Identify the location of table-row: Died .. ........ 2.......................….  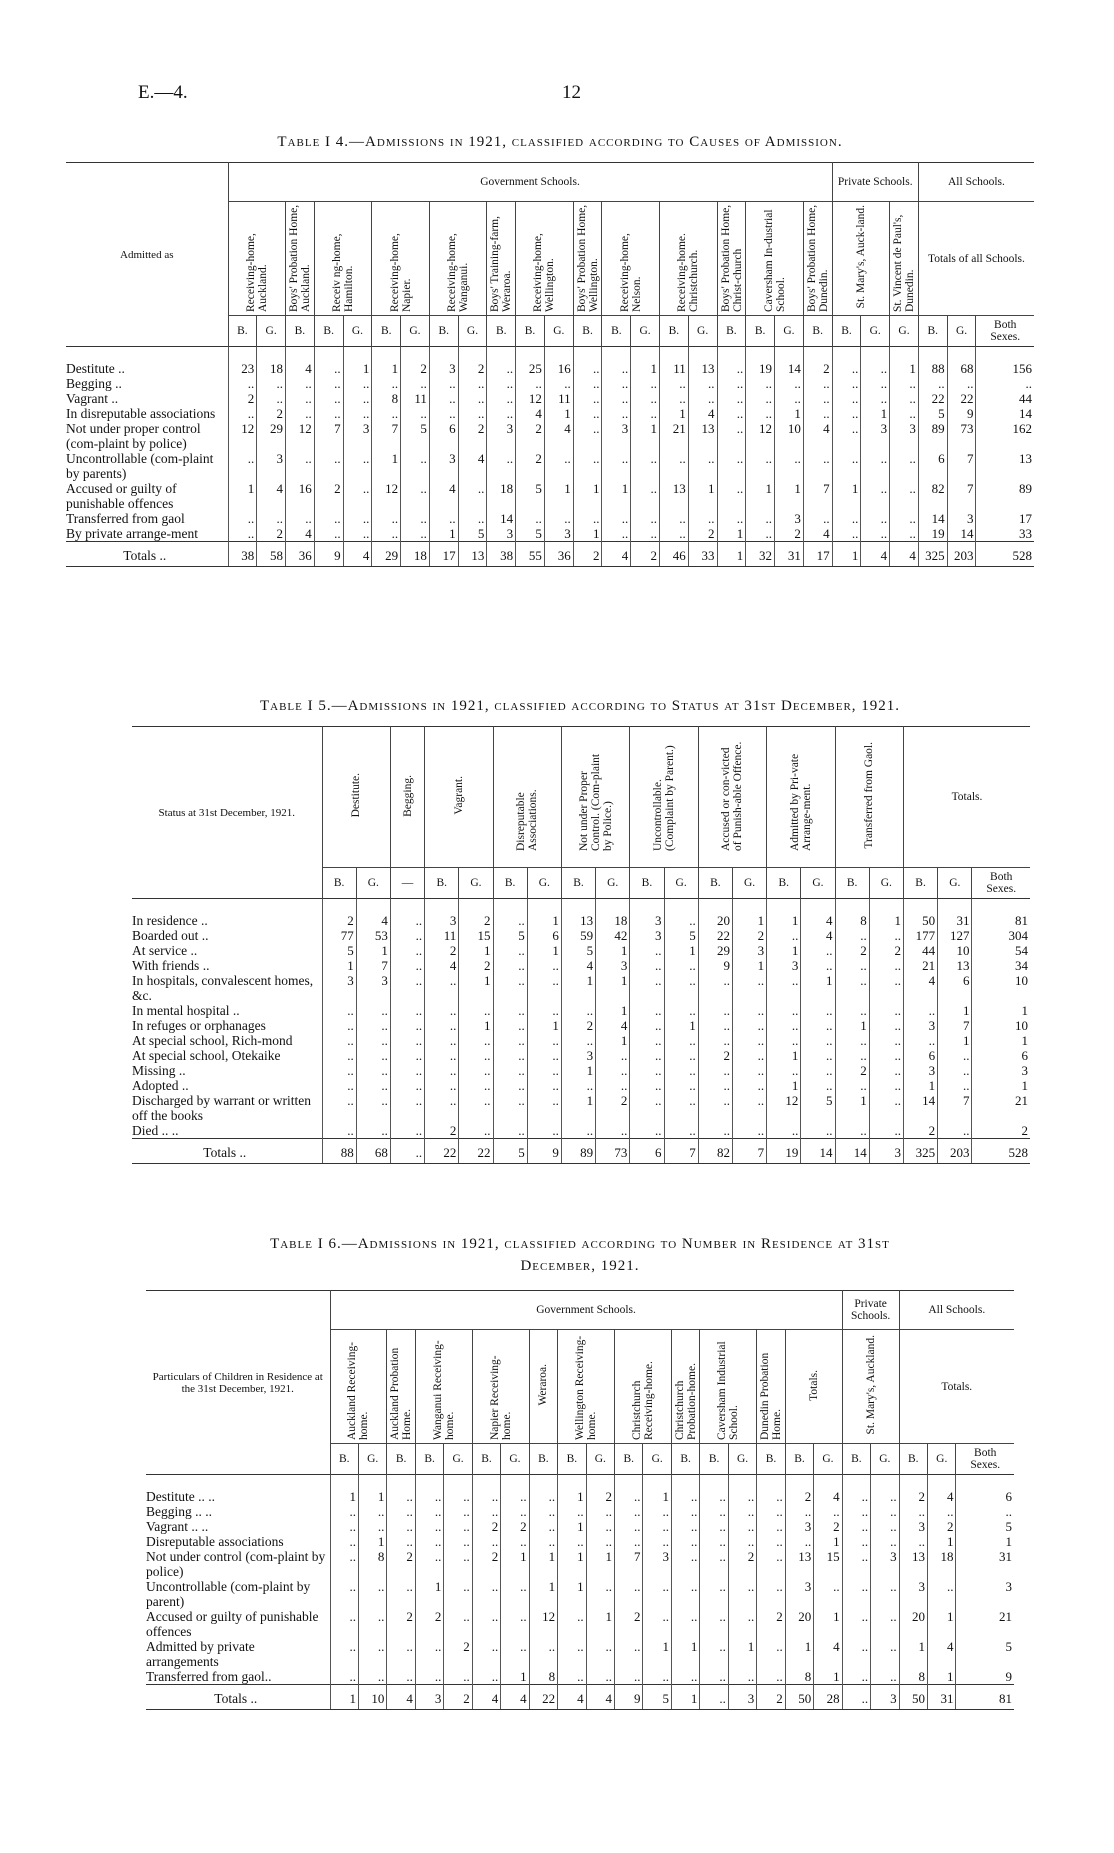
(581, 1131).